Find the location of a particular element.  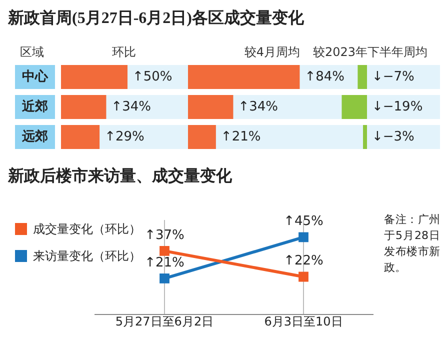

y-tick-label: 中心 is located at coordinates (35, 76).